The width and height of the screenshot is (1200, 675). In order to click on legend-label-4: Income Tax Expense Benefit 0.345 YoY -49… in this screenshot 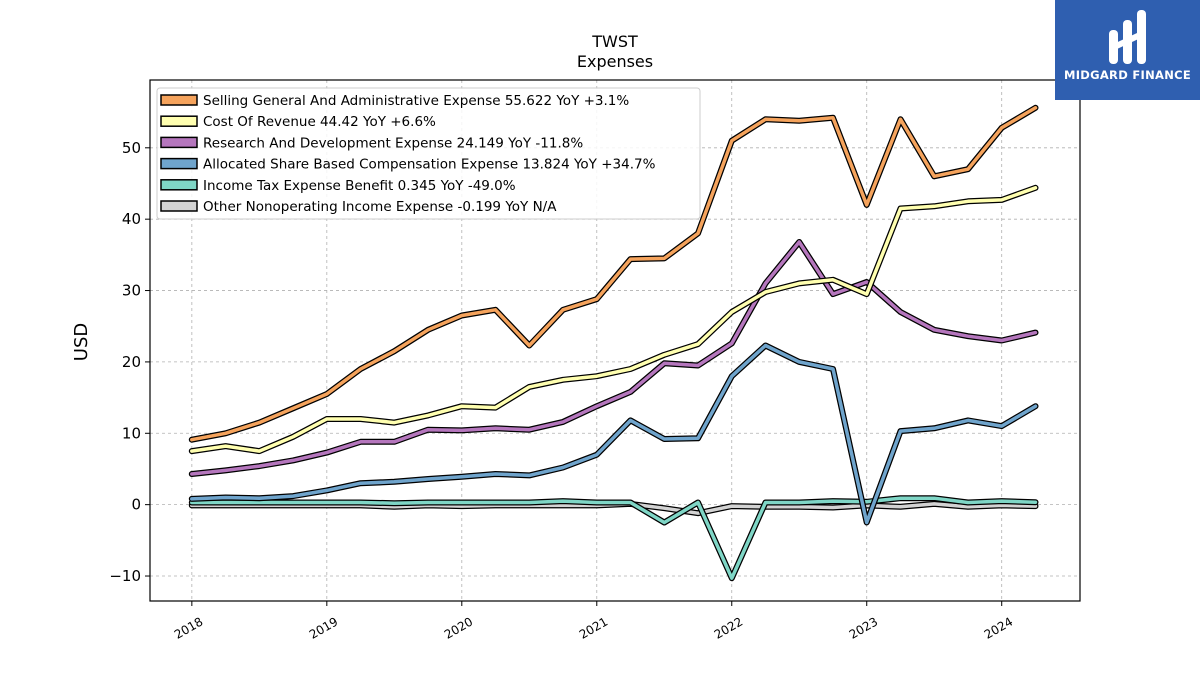, I will do `click(359, 186)`.